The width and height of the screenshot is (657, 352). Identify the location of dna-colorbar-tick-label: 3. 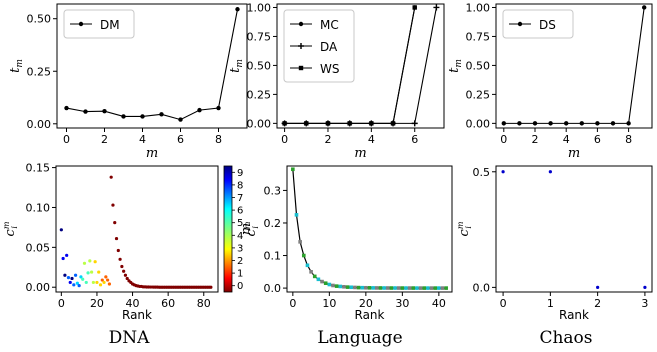
(240, 248).